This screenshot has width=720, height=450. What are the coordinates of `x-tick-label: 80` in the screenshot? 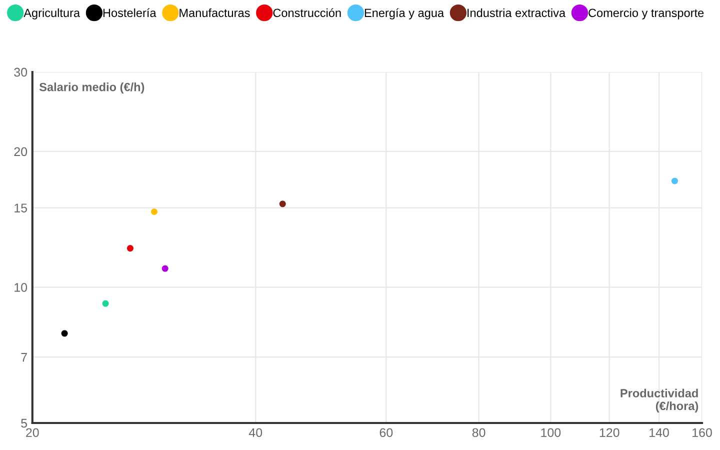 It's located at (479, 433).